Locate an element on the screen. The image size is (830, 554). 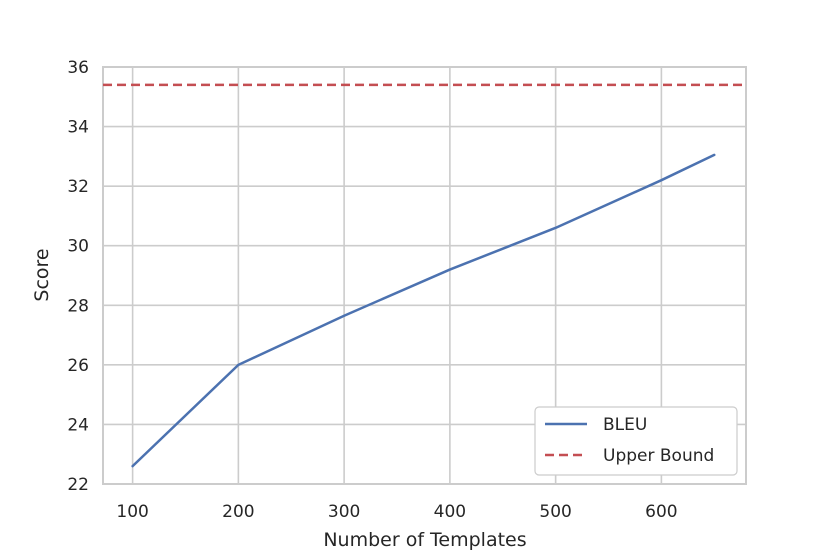
legend-label-bleu: BLEU is located at coordinates (625, 425).